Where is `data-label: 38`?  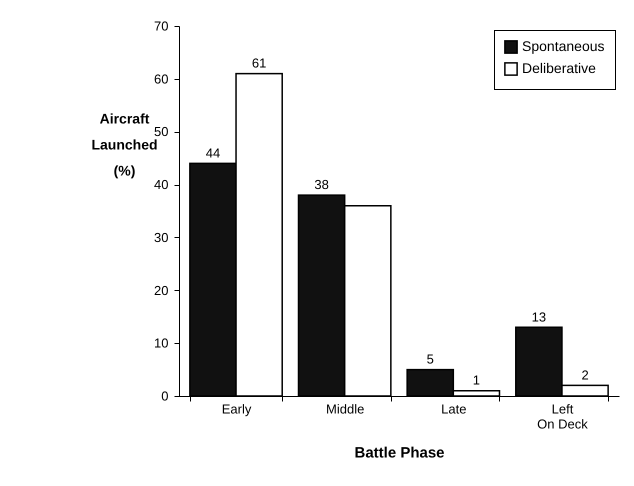
data-label: 38 is located at coordinates (321, 184).